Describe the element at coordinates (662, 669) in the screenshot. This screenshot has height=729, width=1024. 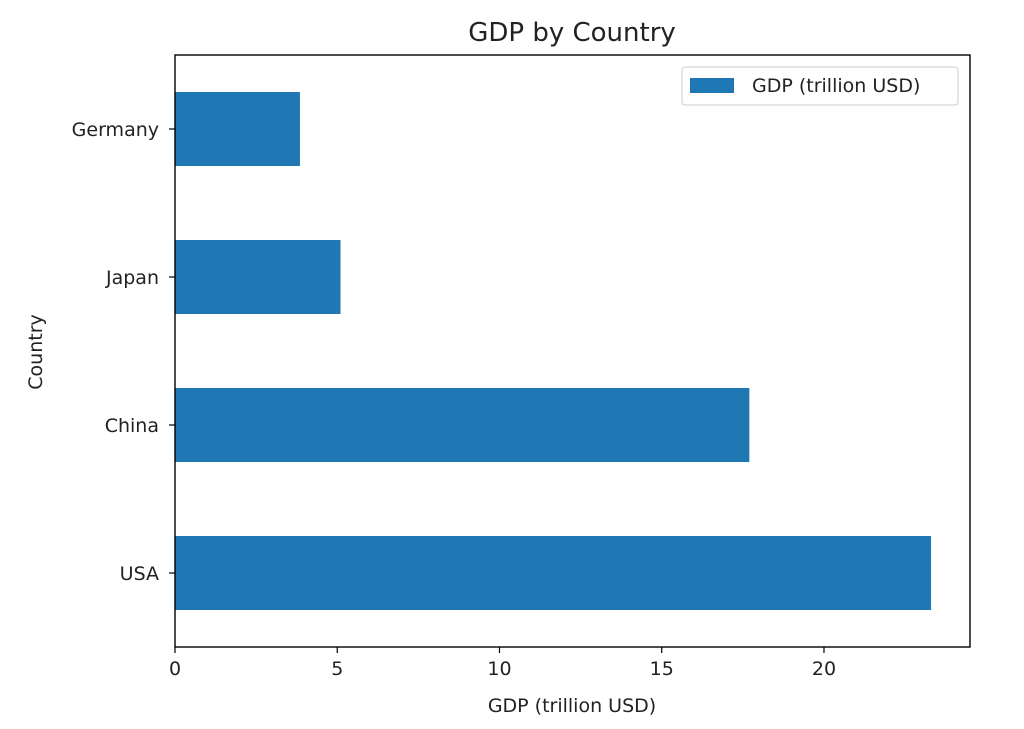
I see `x-tick-label: 15` at that location.